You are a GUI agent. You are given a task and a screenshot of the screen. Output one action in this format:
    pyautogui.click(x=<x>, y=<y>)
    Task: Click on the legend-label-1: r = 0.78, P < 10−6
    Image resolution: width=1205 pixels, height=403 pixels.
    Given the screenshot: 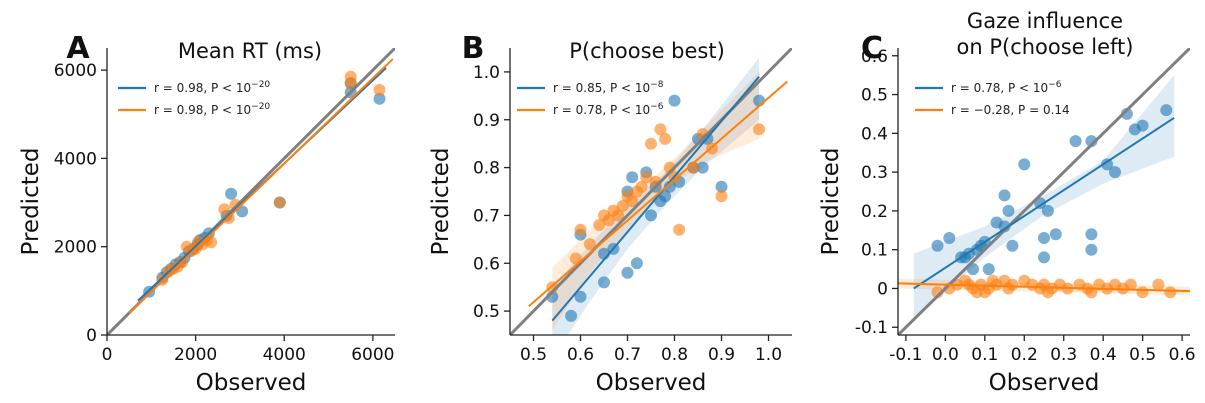 What is the action you would take?
    pyautogui.click(x=608, y=109)
    